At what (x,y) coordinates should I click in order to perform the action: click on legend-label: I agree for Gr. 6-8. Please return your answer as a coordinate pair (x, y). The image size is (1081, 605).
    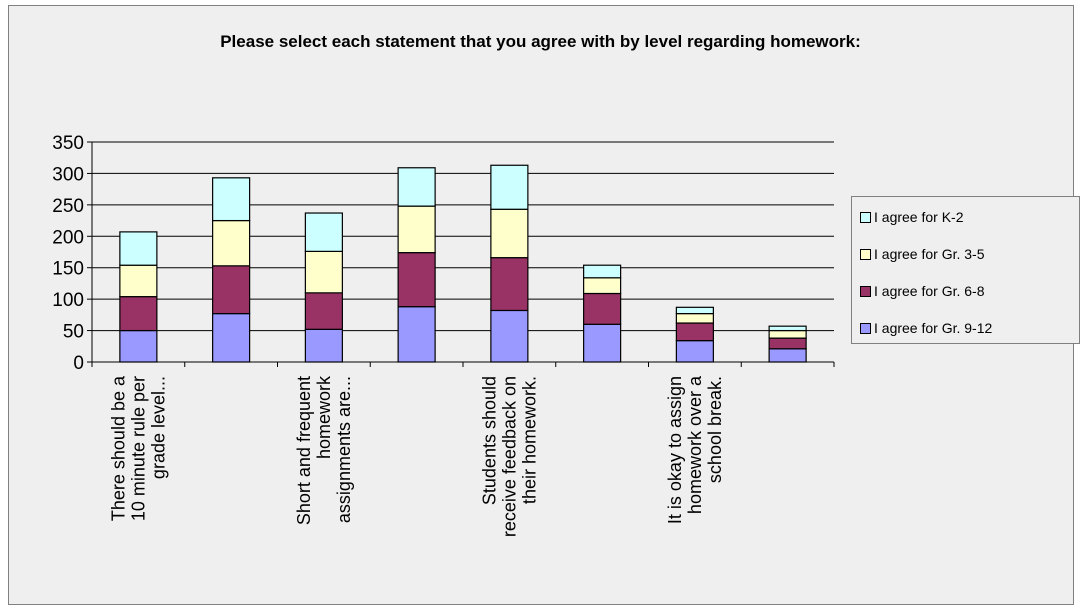
    Looking at the image, I should click on (929, 291).